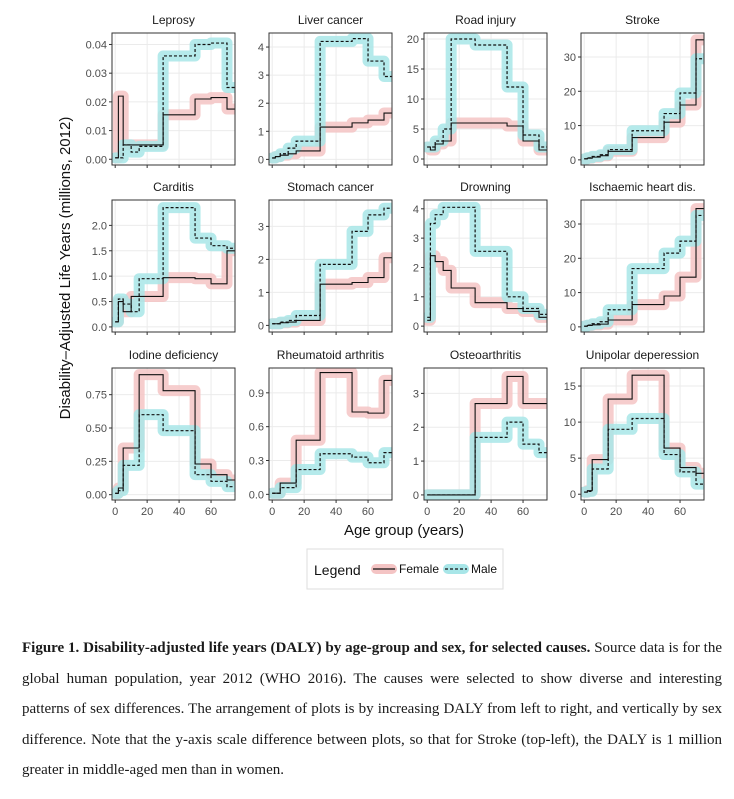 The height and width of the screenshot is (799, 734). Describe the element at coordinates (173, 20) in the screenshot. I see `panel-title: Leprosy` at that location.